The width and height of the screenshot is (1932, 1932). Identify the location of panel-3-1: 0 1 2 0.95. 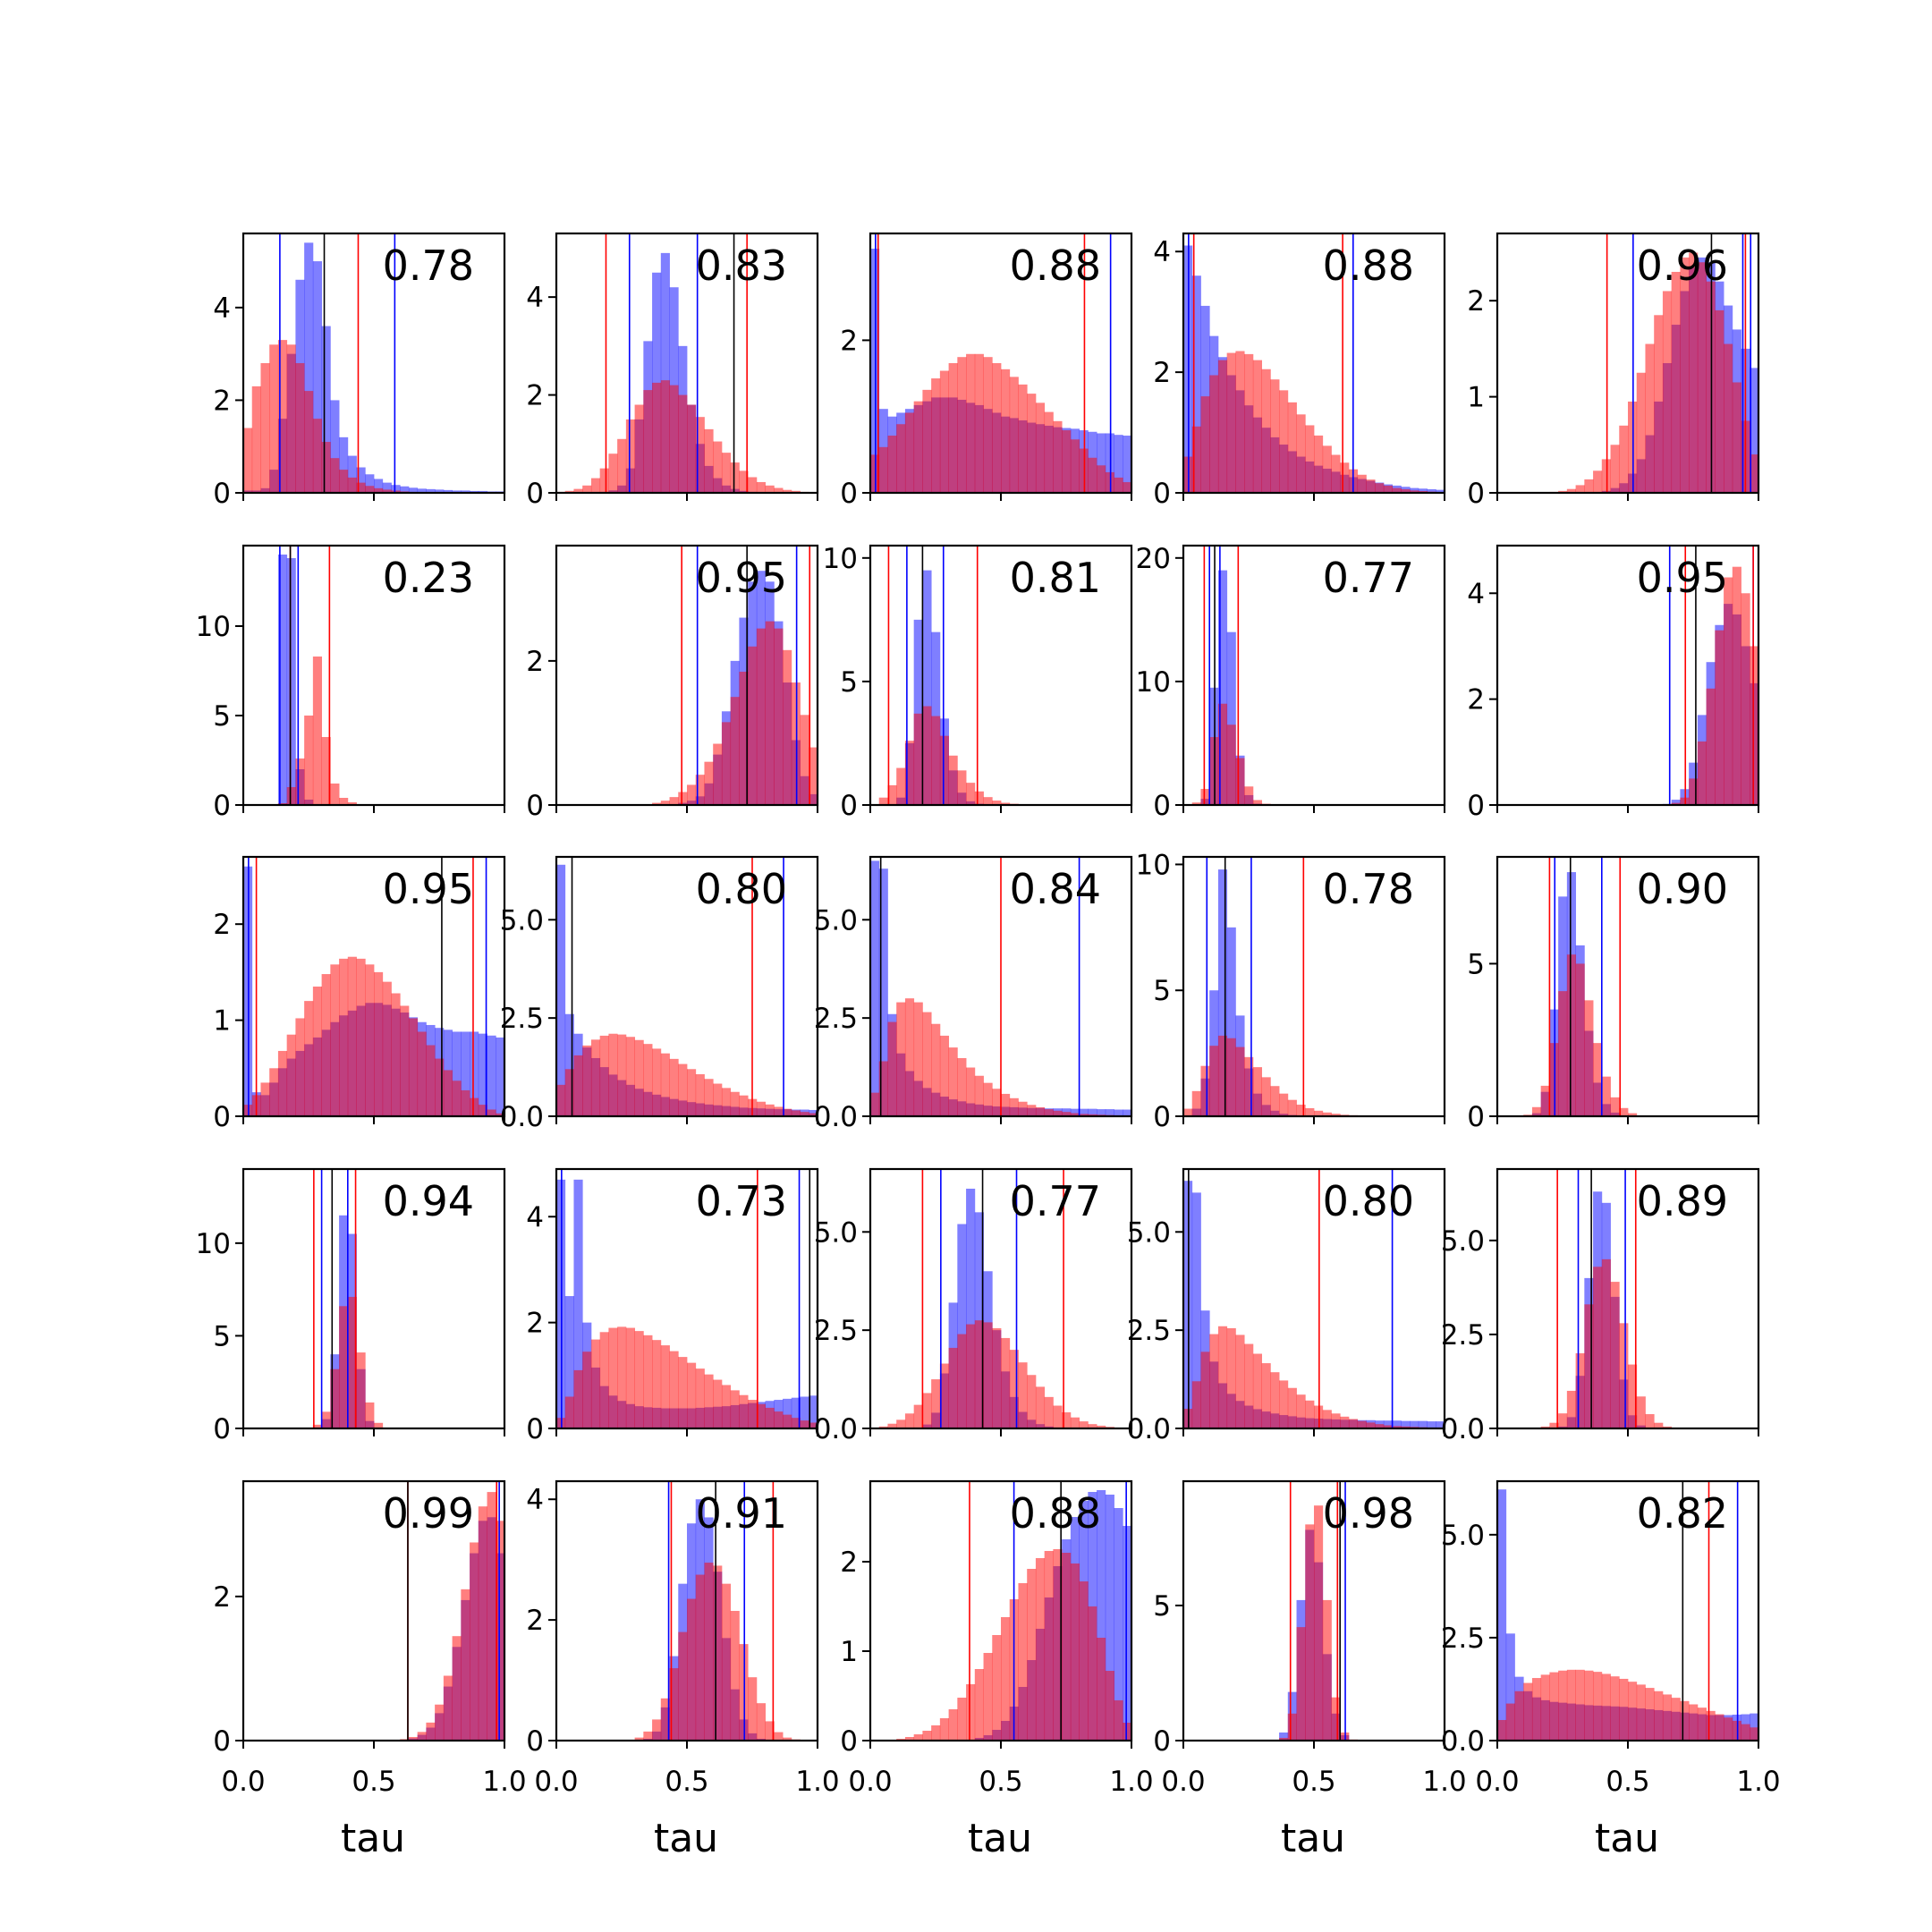
(359, 994).